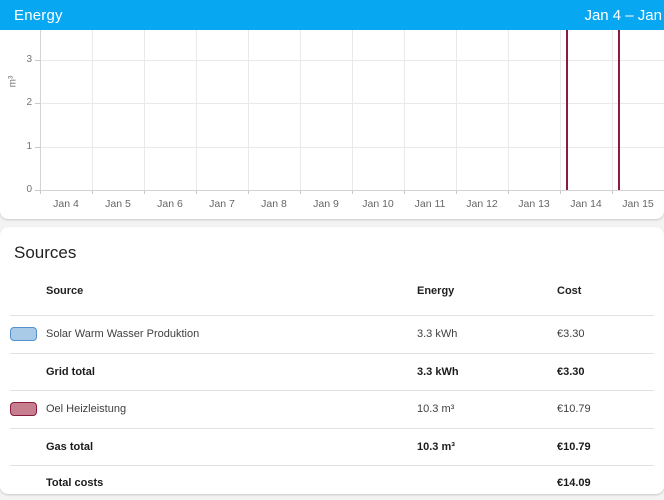 The width and height of the screenshot is (664, 500). Describe the element at coordinates (332, 446) in the screenshot. I see `table-row-gas-total: Gas total 10.3 m³ €10.79` at that location.